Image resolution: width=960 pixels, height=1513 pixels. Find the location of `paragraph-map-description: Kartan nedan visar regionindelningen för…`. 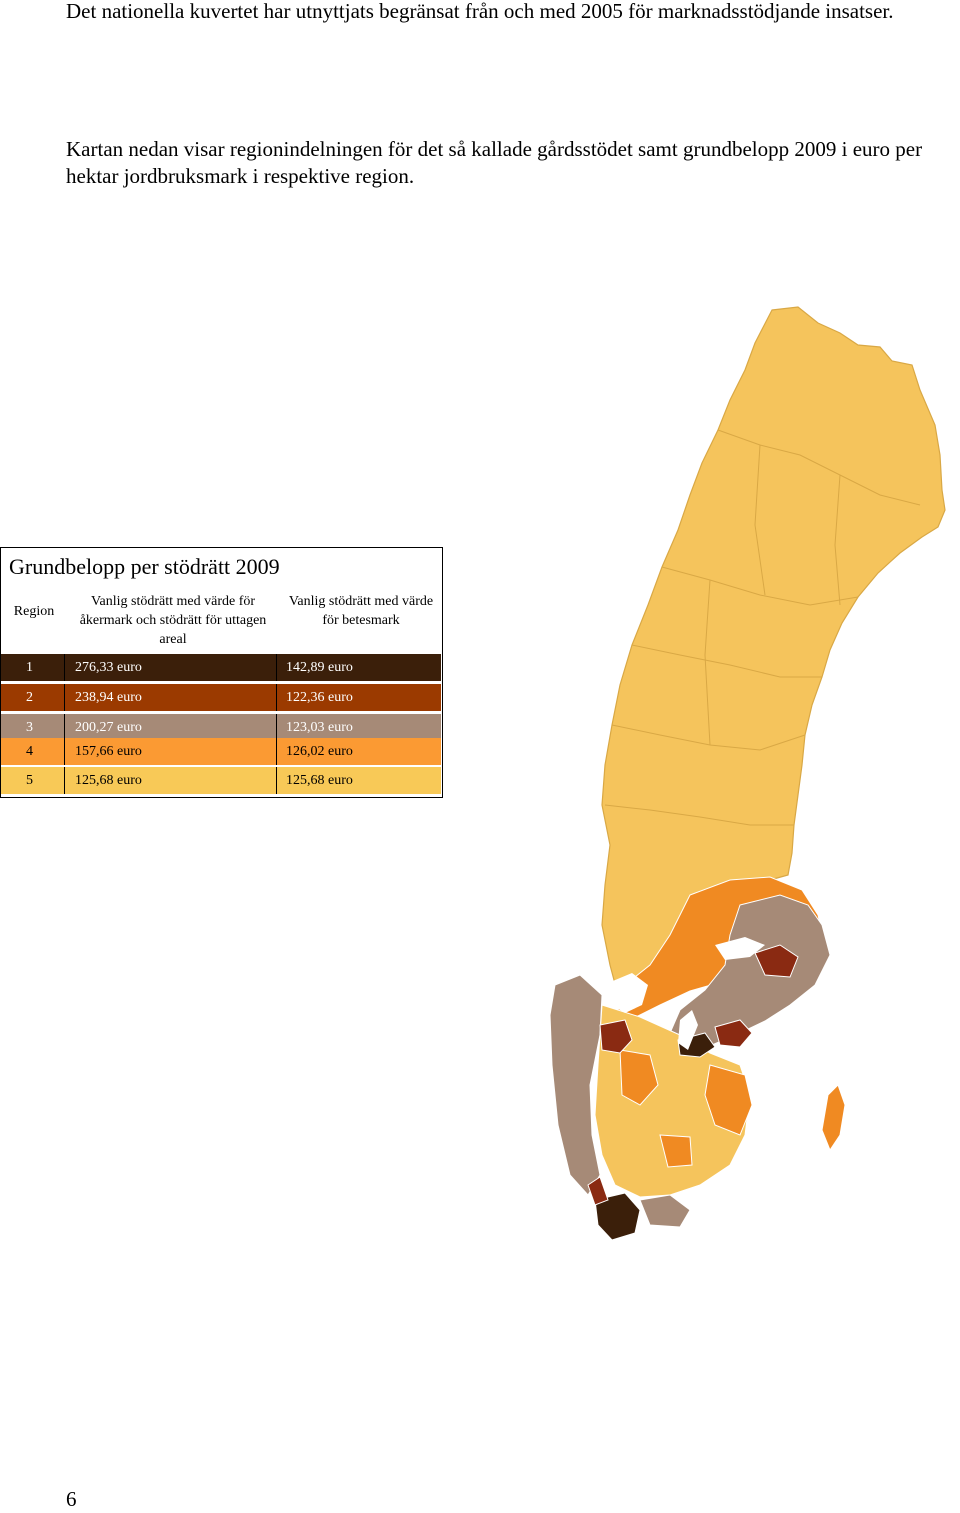

paragraph-map-description: Kartan nedan visar regionindelningen för… is located at coordinates (494, 162).